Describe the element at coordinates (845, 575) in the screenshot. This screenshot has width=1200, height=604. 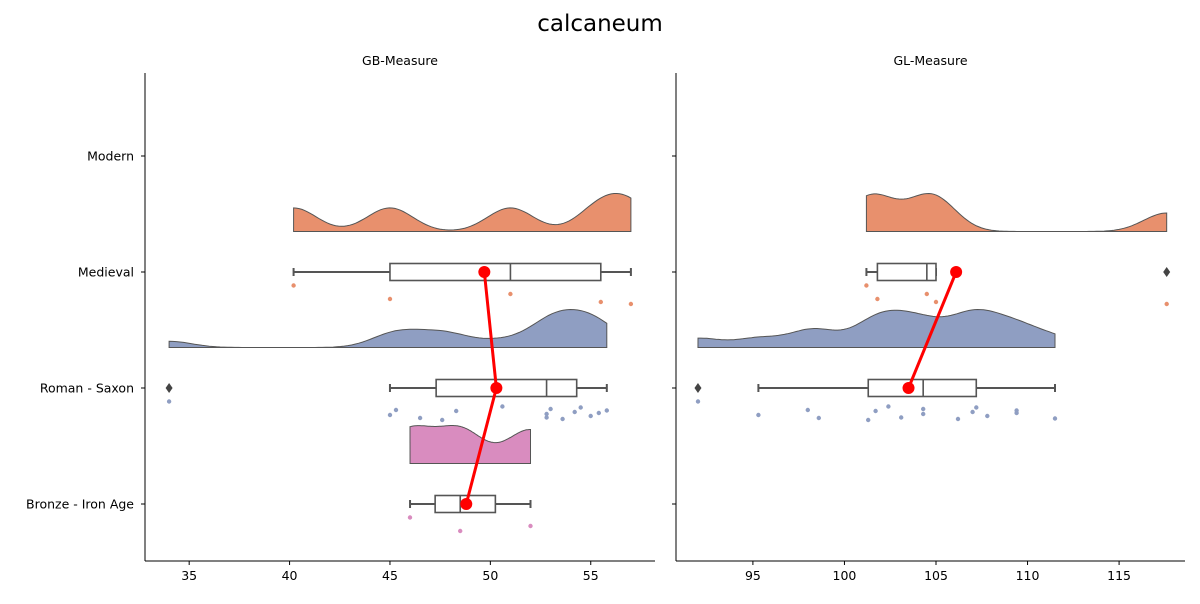
I see `x-tick-label: 100` at that location.